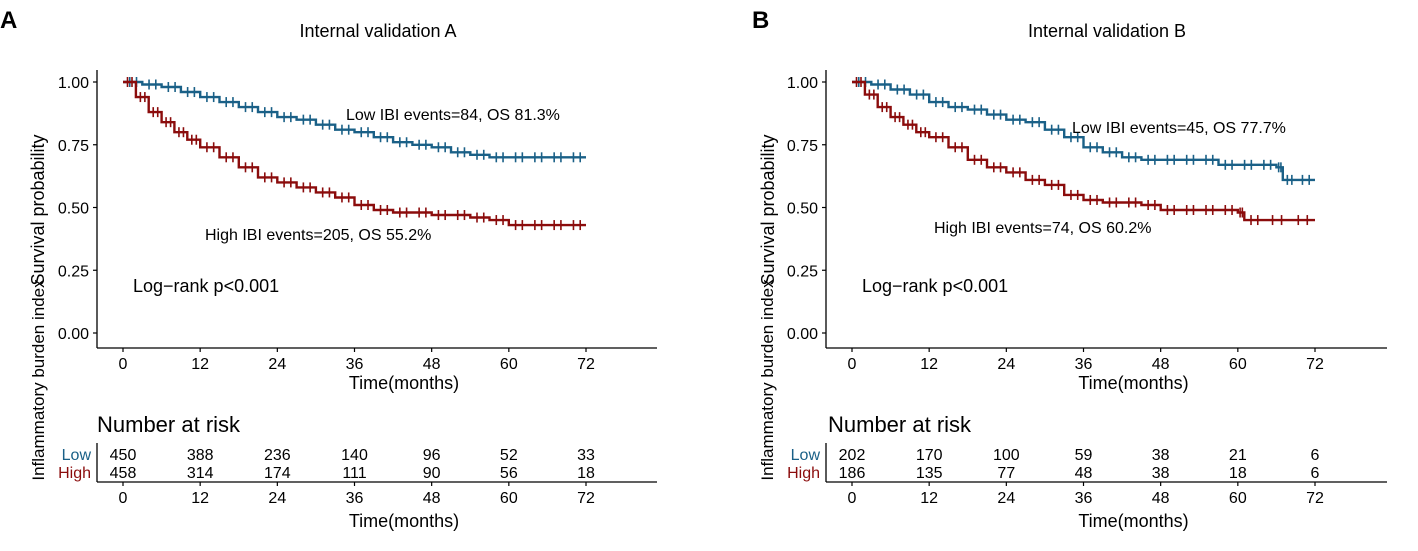 The width and height of the screenshot is (1418, 551). I want to click on risk-value: 100, so click(1006, 455).